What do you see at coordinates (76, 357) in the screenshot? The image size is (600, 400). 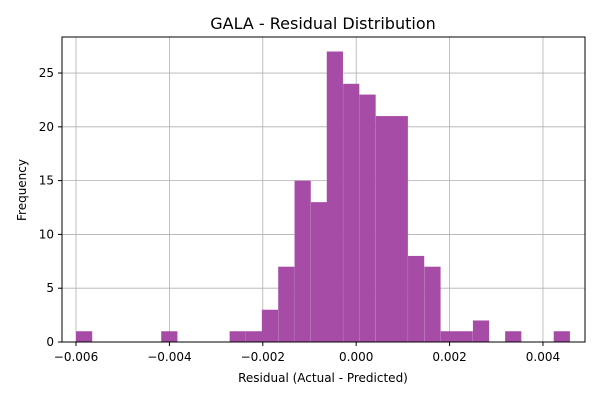 I see `x-tick-label: −0.006` at bounding box center [76, 357].